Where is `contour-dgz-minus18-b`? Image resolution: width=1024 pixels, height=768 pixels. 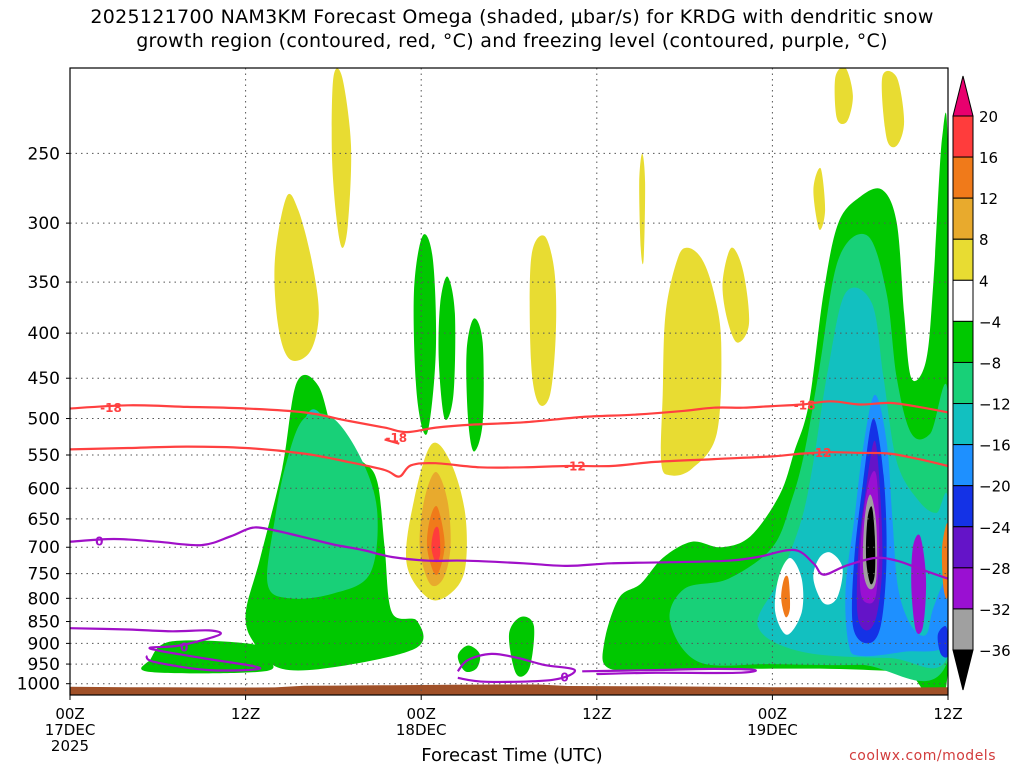 contour-dgz-minus18-b is located at coordinates (392, 441).